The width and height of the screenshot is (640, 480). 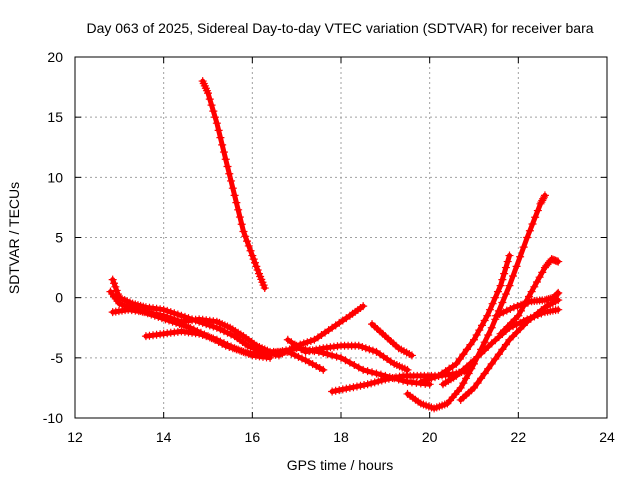 I want to click on x-tick-label: 12, so click(x=75, y=437).